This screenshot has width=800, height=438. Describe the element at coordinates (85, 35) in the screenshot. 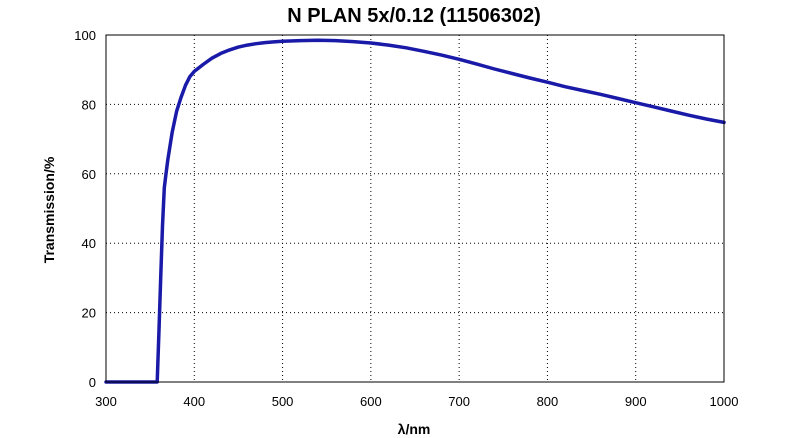

I see `y-tick-label: 100` at that location.